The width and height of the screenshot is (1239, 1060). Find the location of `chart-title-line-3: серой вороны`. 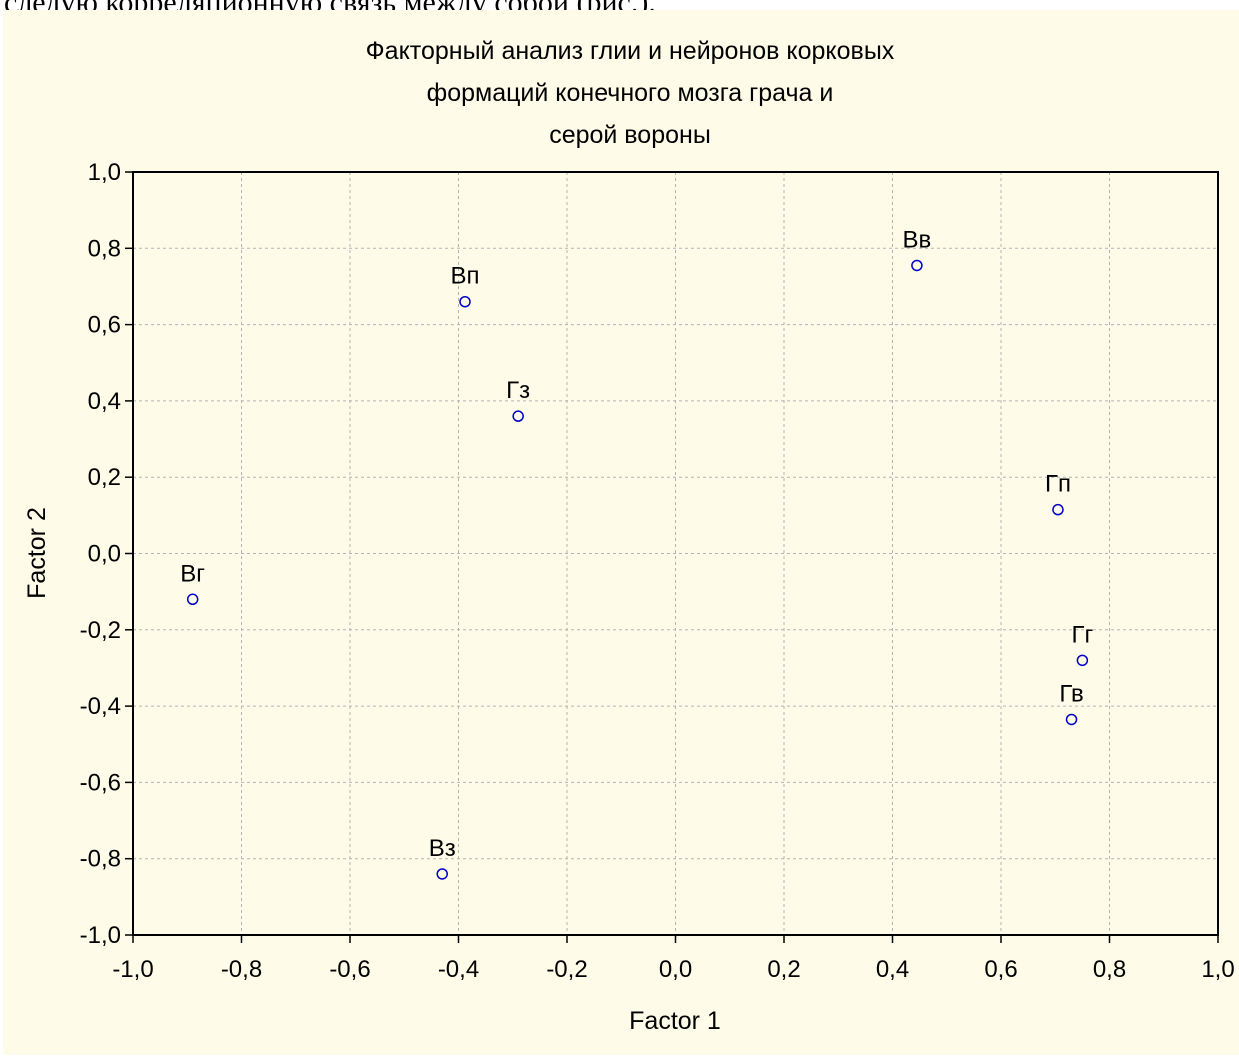

chart-title-line-3: серой вороны is located at coordinates (630, 135).